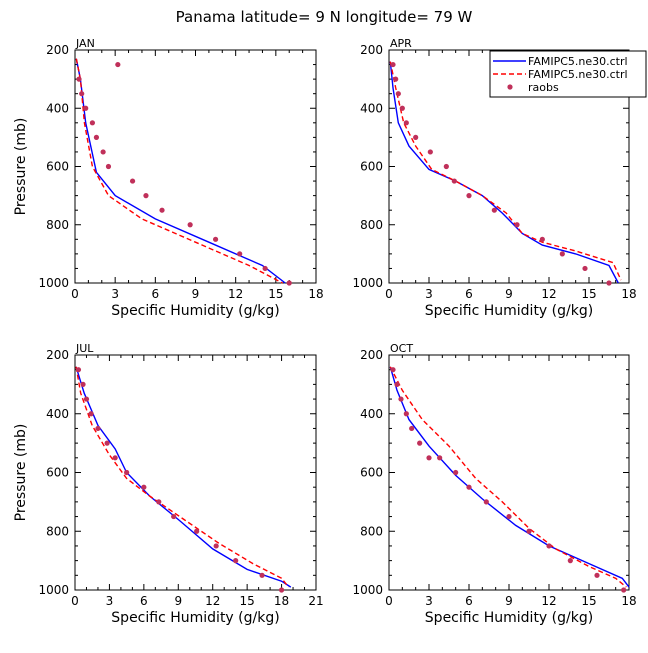 The image size is (648, 653). Describe the element at coordinates (179, 171) in the screenshot. I see `model-line-dashed` at that location.